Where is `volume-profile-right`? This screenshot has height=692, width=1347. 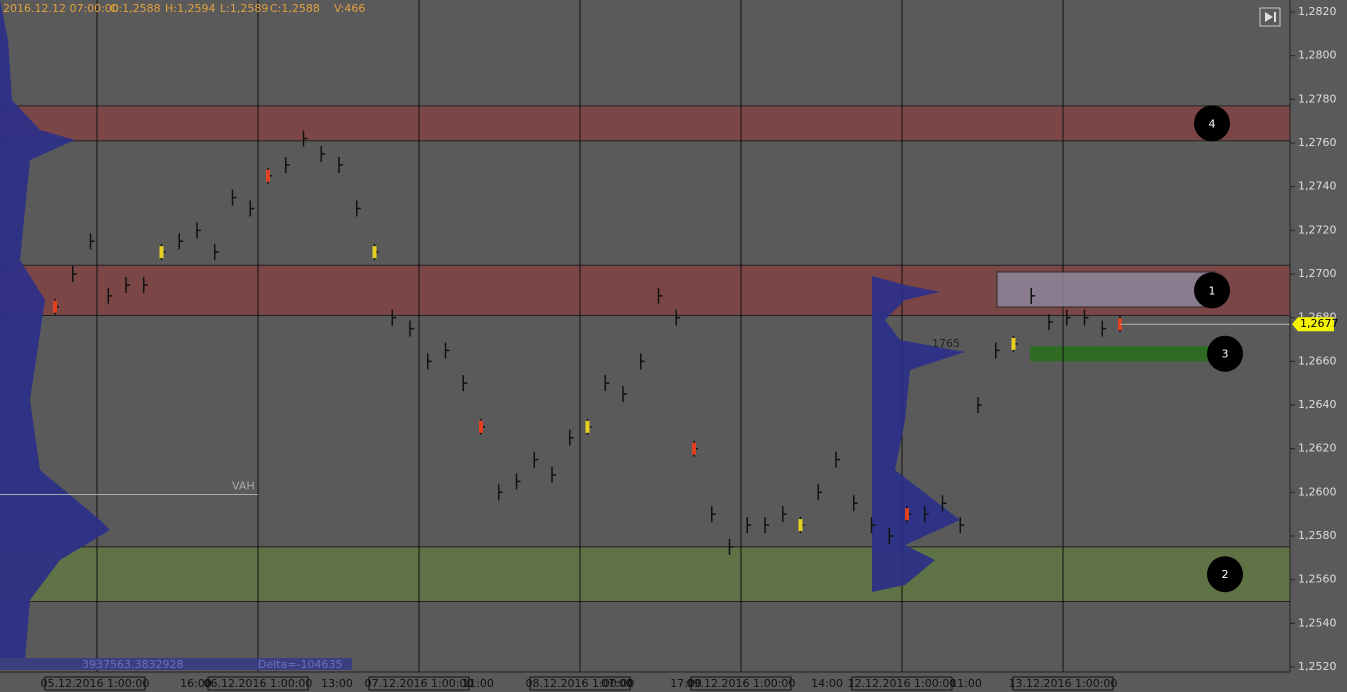 volume-profile-right is located at coordinates (918, 434).